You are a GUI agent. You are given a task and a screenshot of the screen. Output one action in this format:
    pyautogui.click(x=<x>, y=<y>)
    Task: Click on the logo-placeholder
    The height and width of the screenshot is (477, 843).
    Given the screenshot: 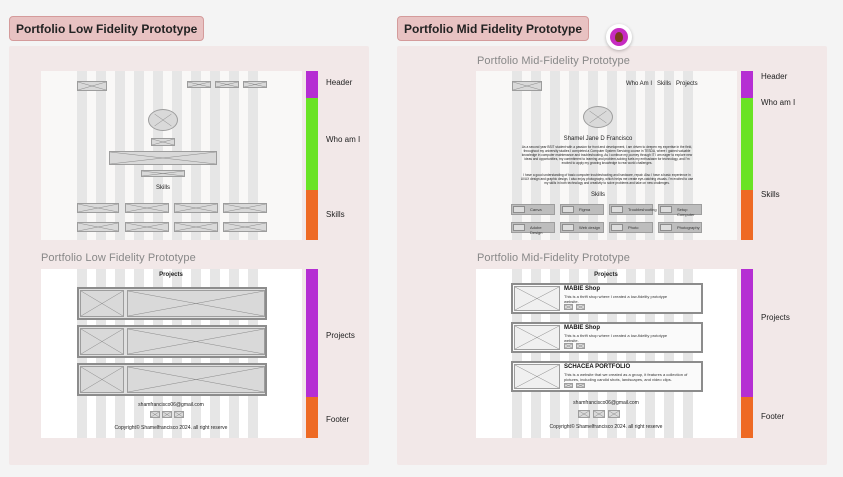 What is the action you would take?
    pyautogui.click(x=527, y=86)
    